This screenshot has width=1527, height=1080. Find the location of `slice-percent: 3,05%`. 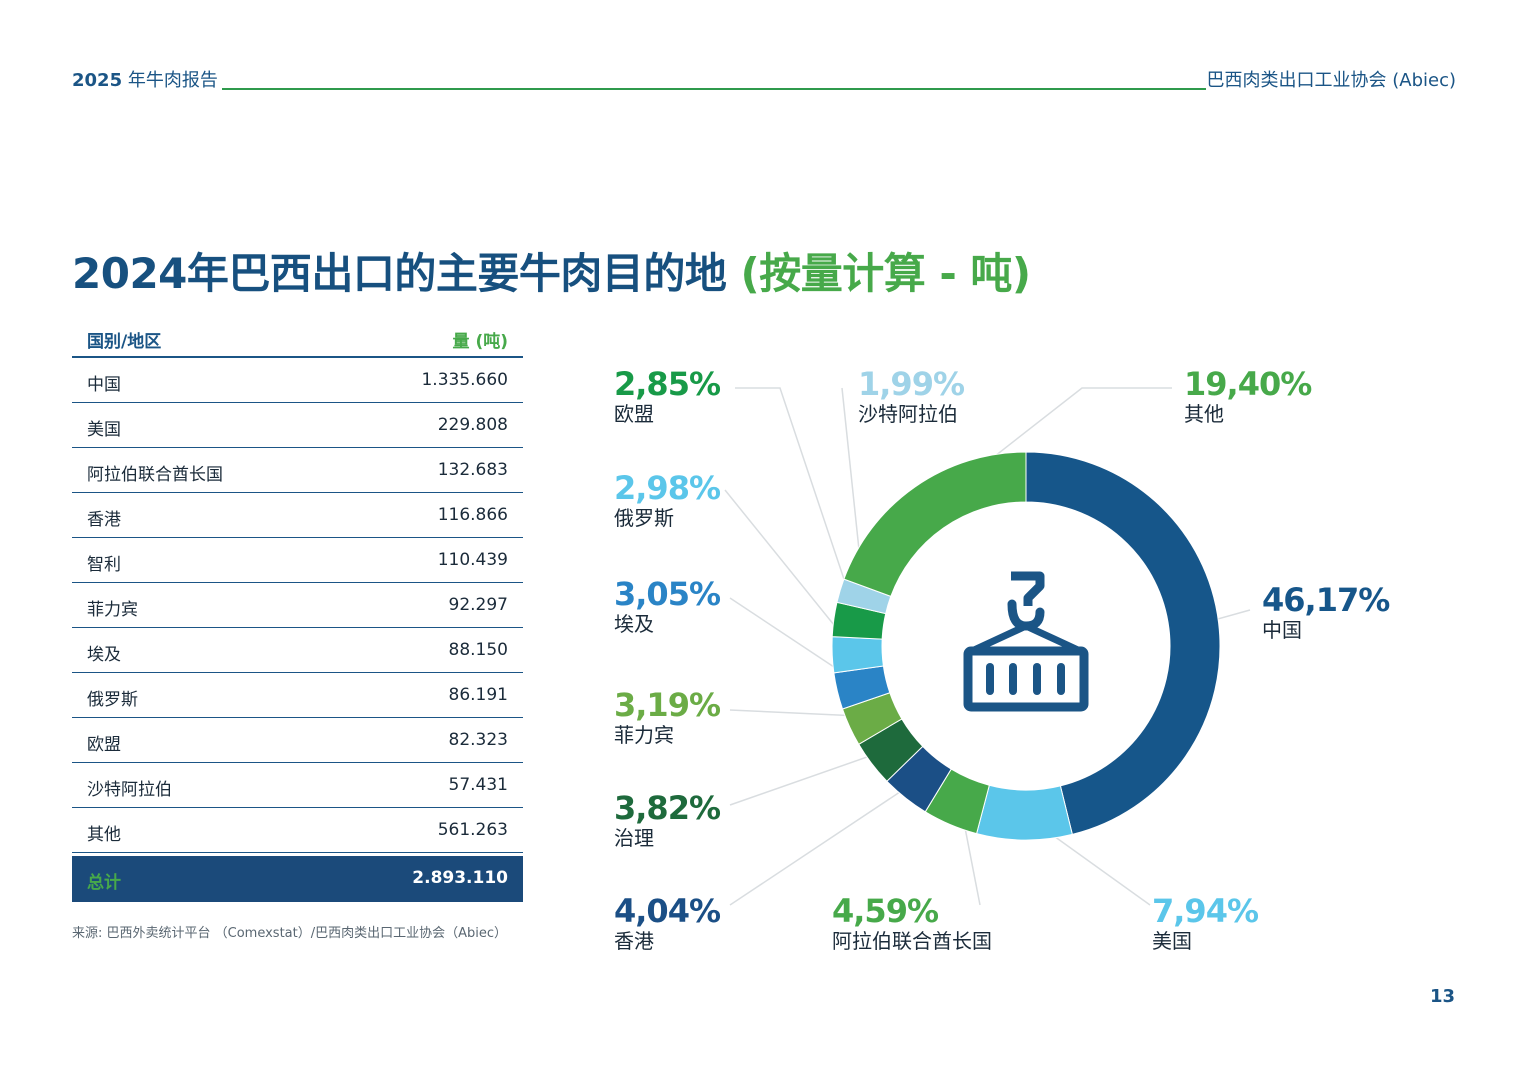

slice-percent: 3,05% is located at coordinates (667, 594).